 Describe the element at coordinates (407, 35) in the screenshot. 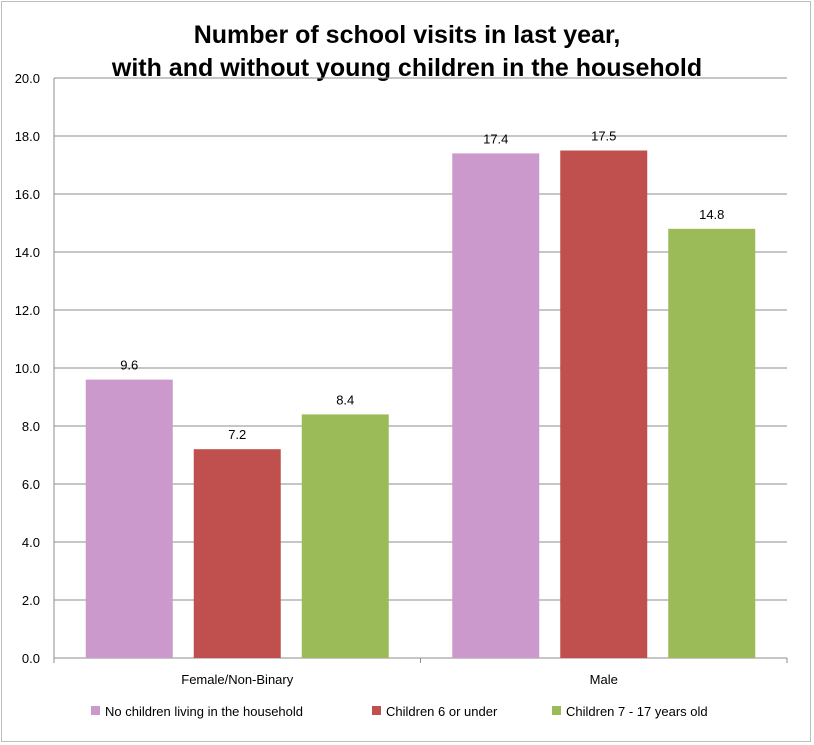

I see `chart-title-line: Number of school visits in last year,` at that location.